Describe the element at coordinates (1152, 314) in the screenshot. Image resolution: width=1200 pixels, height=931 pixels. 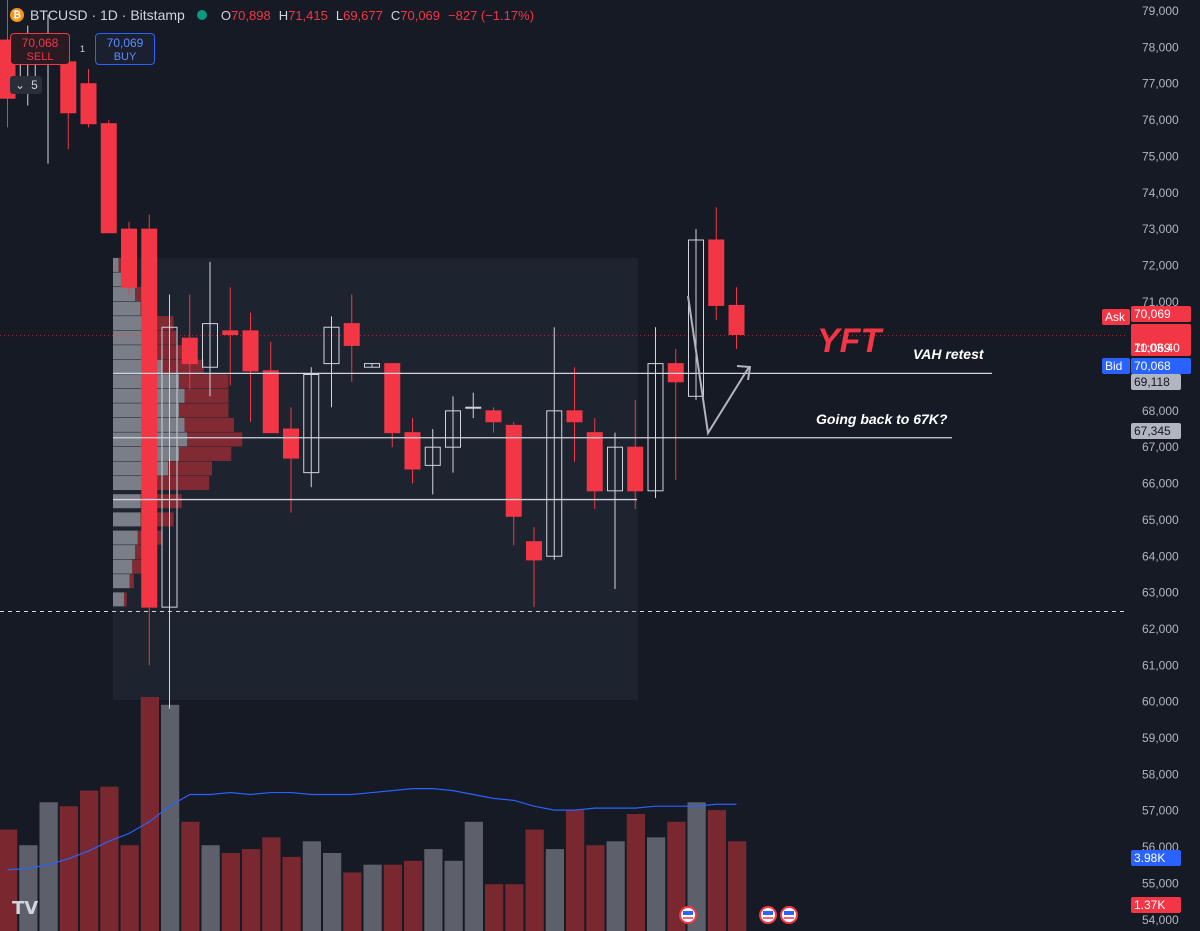
I see `ask-price: 70,069` at that location.